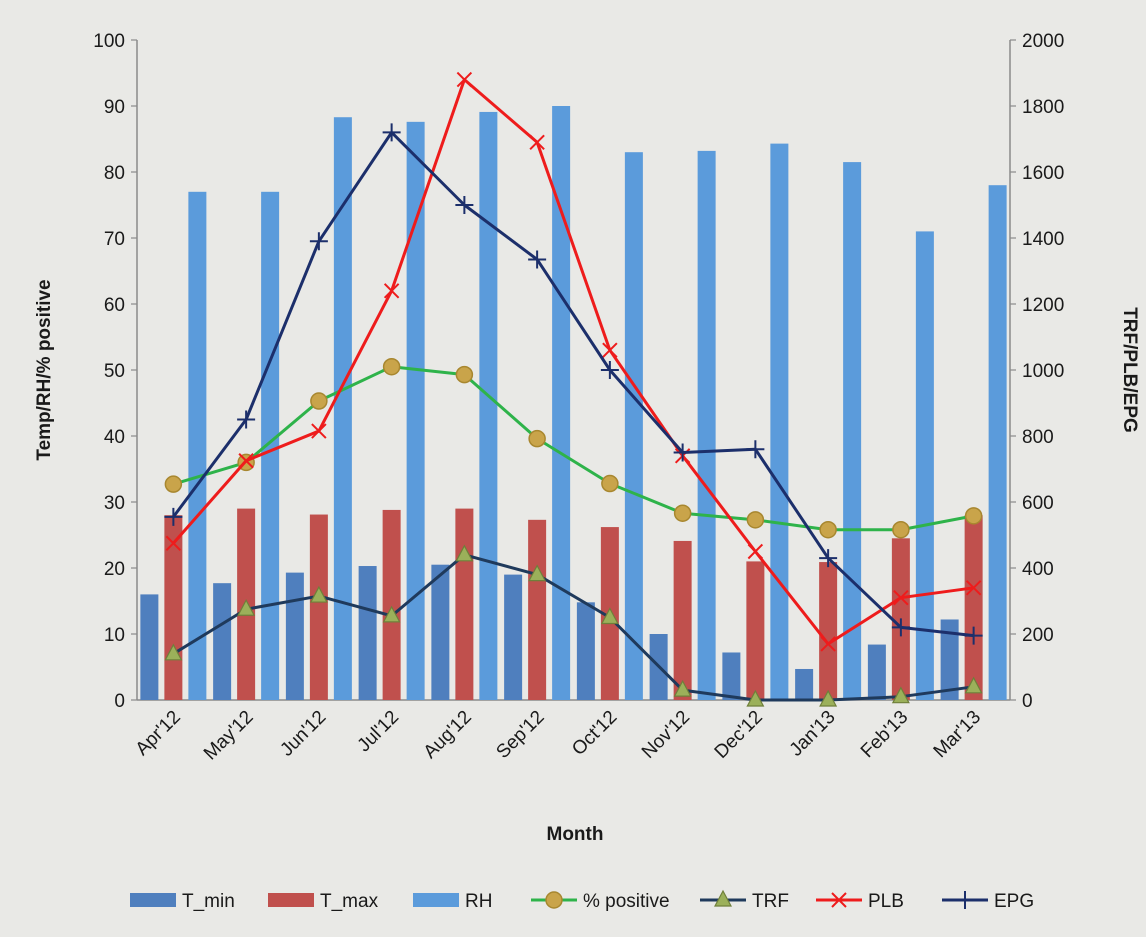 Image resolution: width=1146 pixels, height=937 pixels. What do you see at coordinates (114, 107) in the screenshot?
I see `y-tick-label: 90` at bounding box center [114, 107].